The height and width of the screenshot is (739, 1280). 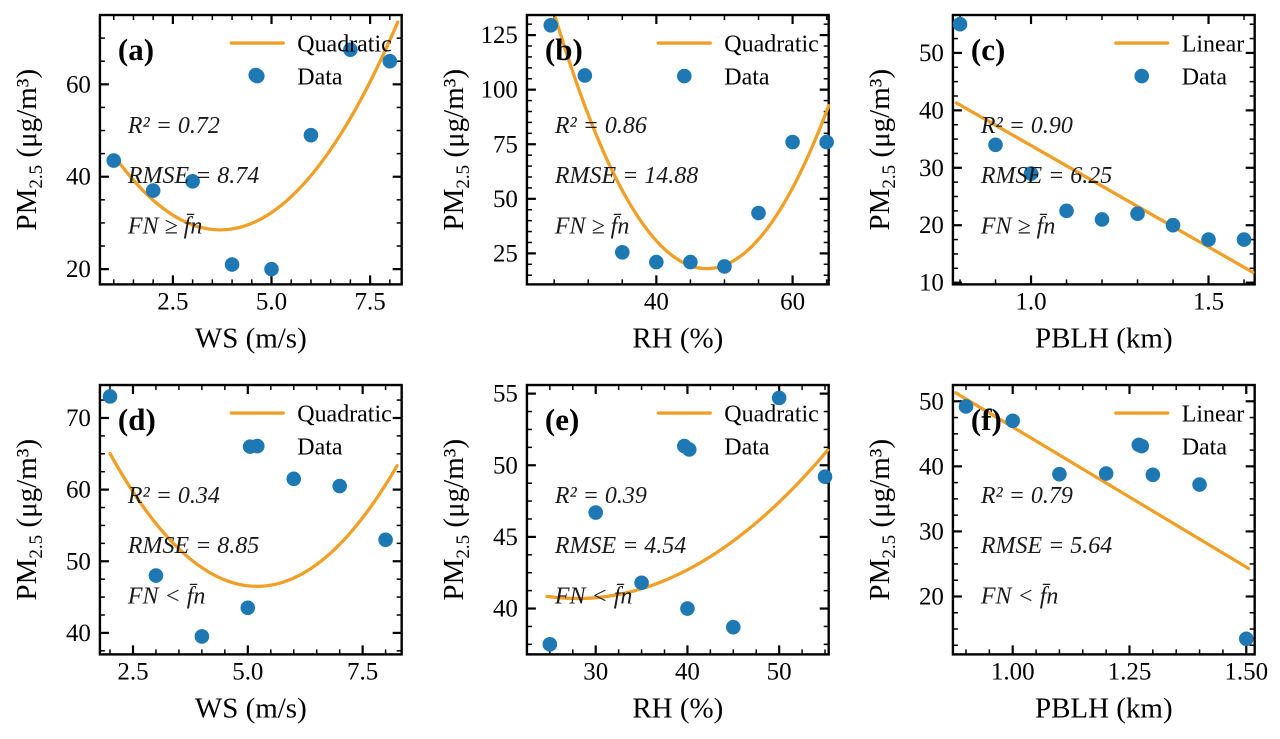 What do you see at coordinates (137, 419) in the screenshot?
I see `panel-letter: (d)` at bounding box center [137, 419].